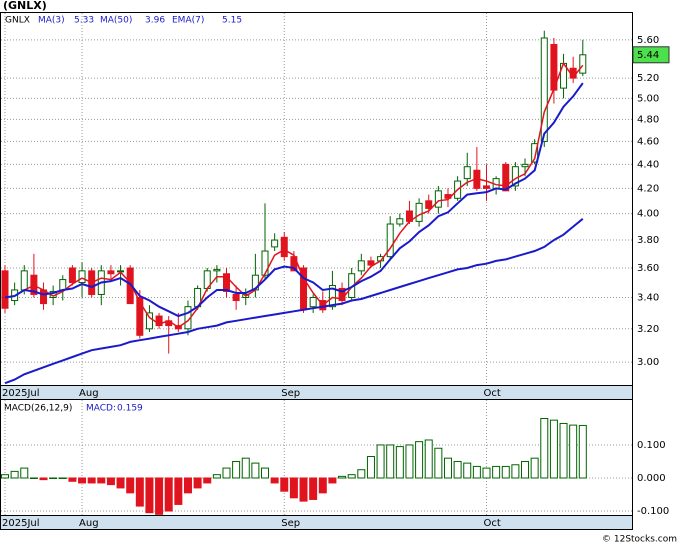  Describe the element at coordinates (101, 409) in the screenshot. I see `macd-prefix: MACD:` at that location.